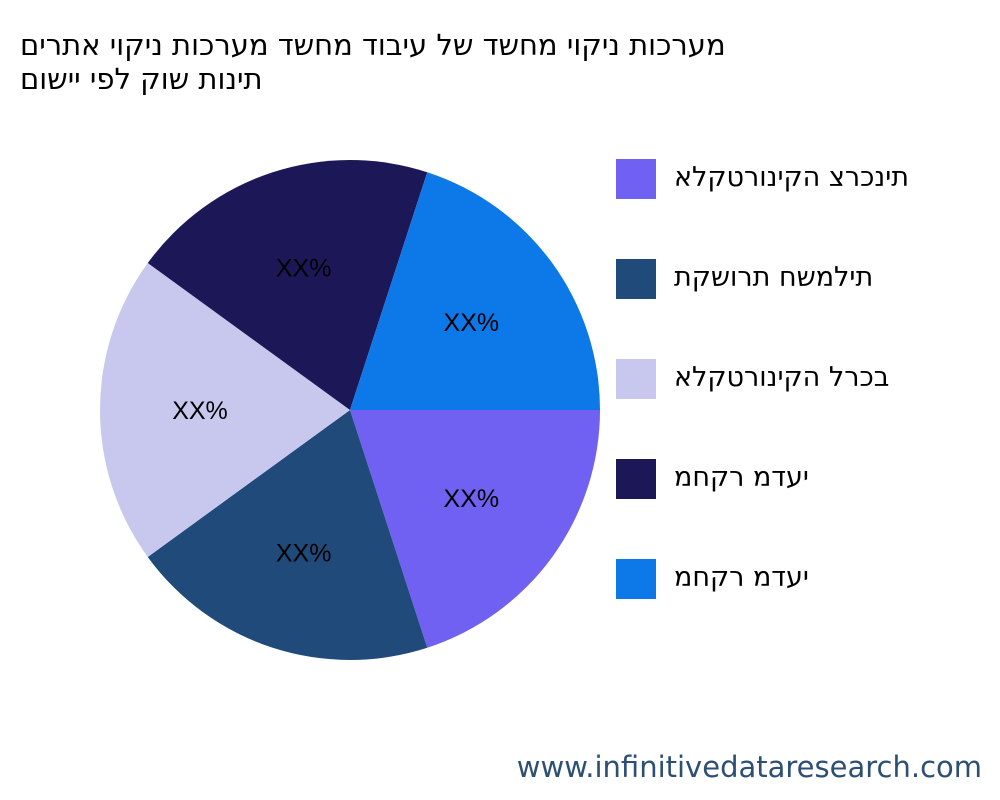 The height and width of the screenshot is (800, 1000). Describe the element at coordinates (782, 377) in the screenshot. I see `legend-label: בכרל הקינורטקלא` at that location.